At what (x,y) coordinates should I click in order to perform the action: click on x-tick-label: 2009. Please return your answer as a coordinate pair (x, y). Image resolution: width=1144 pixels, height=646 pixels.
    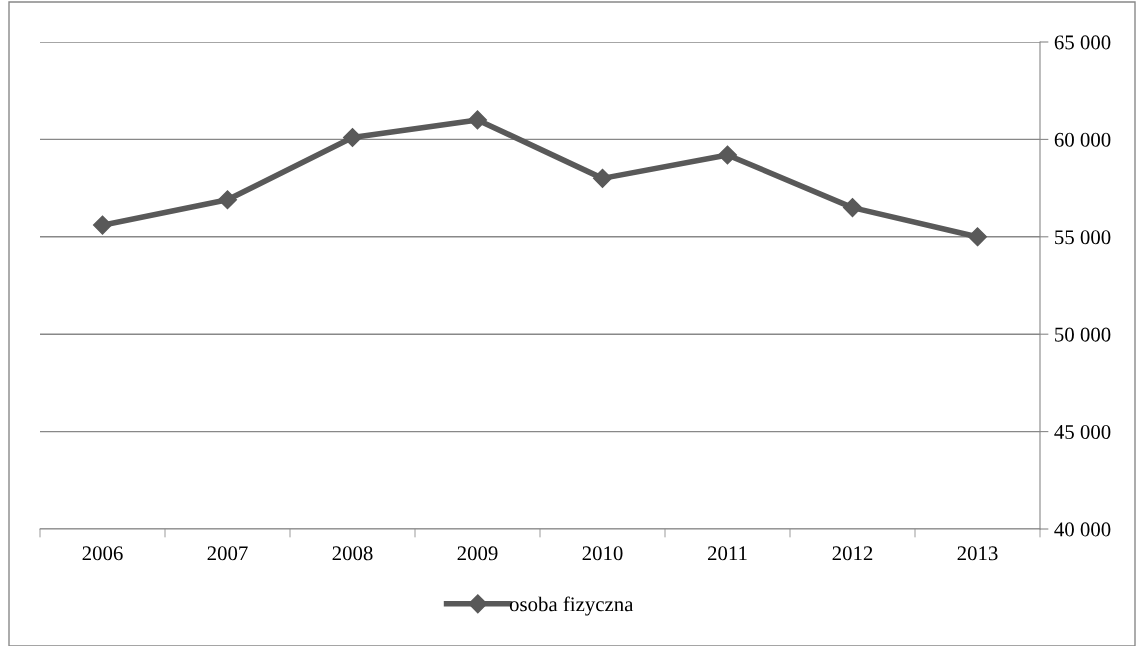
    Looking at the image, I should click on (477, 553).